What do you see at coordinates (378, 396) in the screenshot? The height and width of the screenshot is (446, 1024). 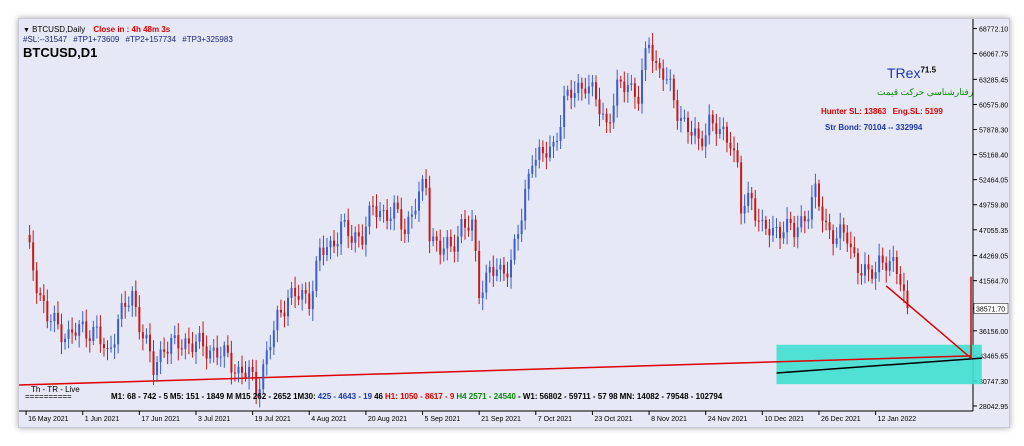 I see `timeframe-stat: 46` at bounding box center [378, 396].